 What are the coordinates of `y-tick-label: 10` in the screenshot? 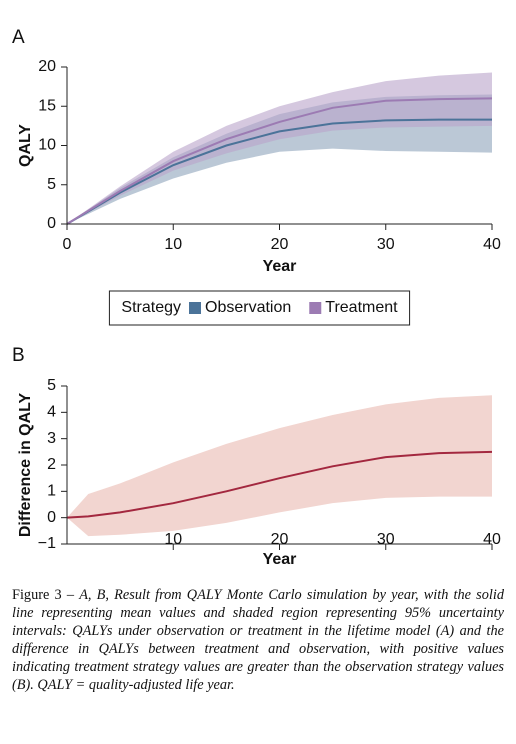 It's located at (47, 145).